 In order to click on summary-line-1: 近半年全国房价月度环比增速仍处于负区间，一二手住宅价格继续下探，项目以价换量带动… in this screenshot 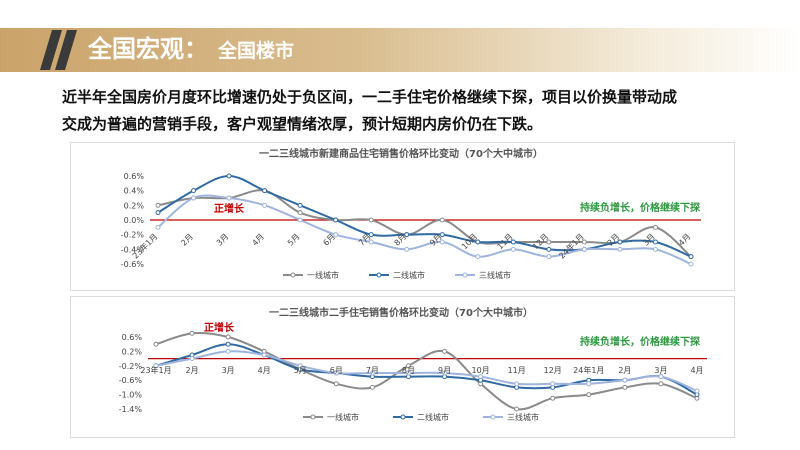, I will do `click(370, 97)`.